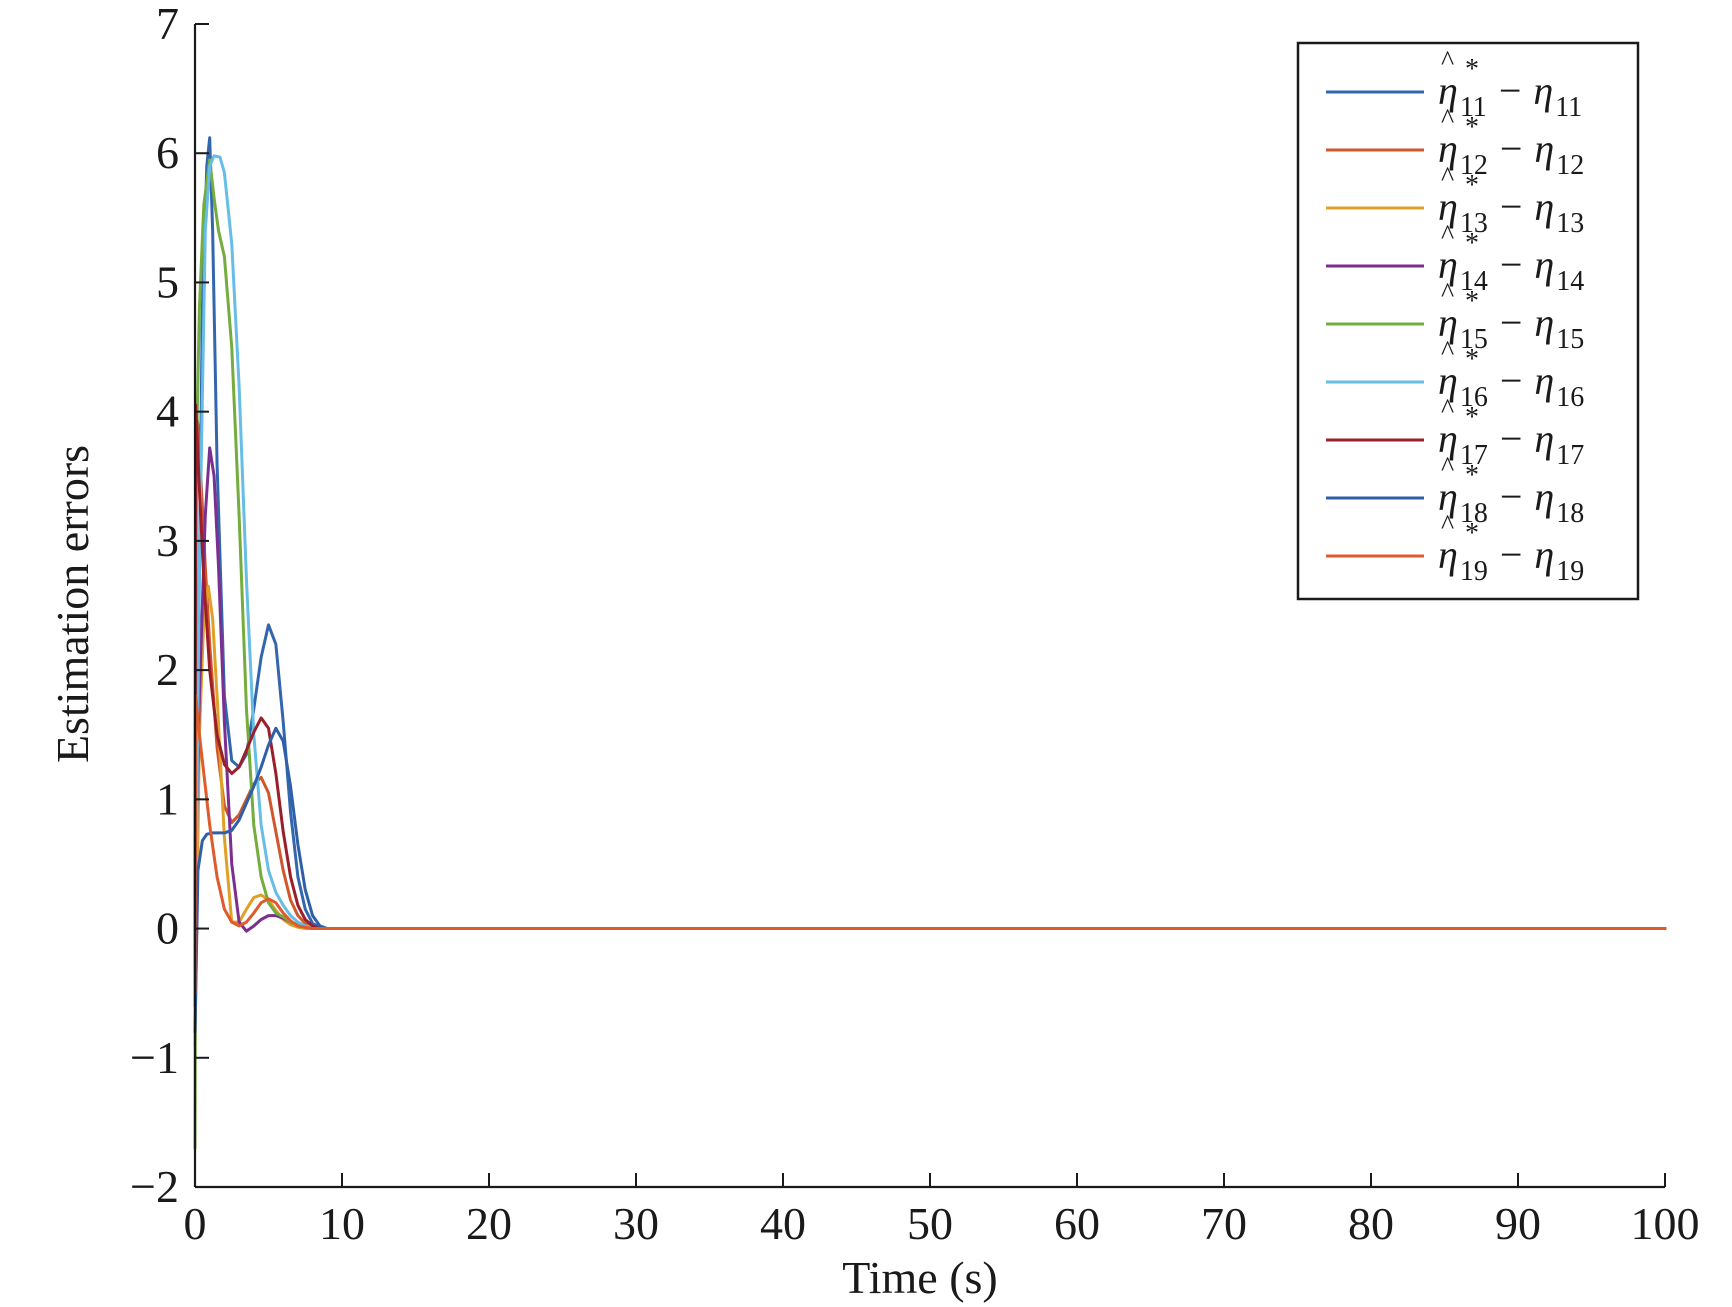 This screenshot has width=1732, height=1307. I want to click on legend-label: η15− η15, so click(1511, 327).